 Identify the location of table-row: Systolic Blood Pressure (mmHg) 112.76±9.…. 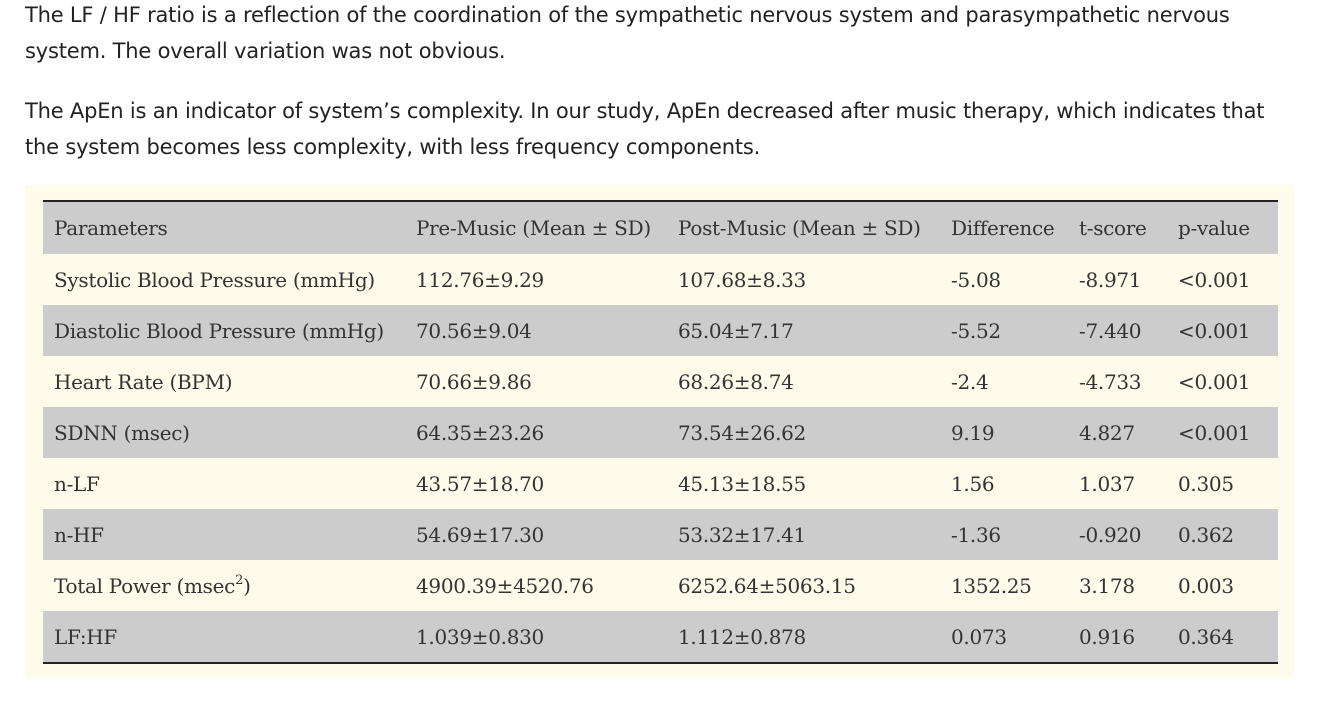
(660, 279).